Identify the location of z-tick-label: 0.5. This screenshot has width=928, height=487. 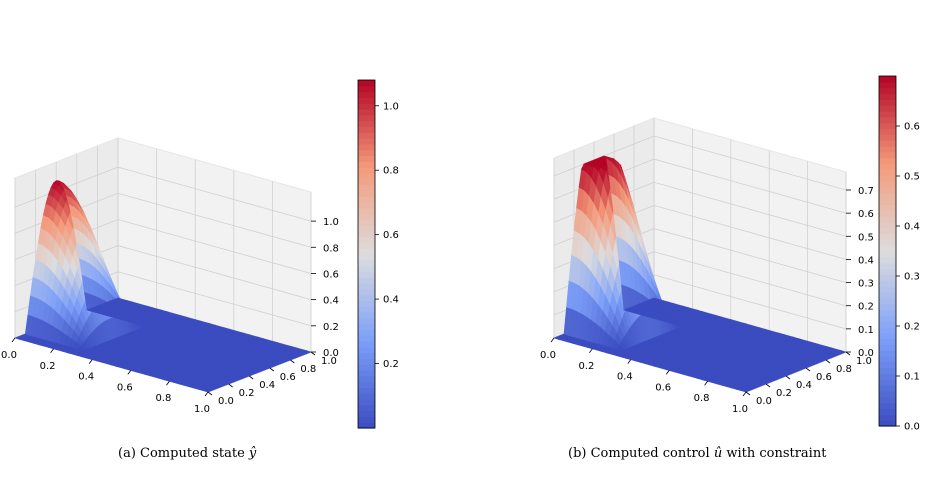
(866, 237).